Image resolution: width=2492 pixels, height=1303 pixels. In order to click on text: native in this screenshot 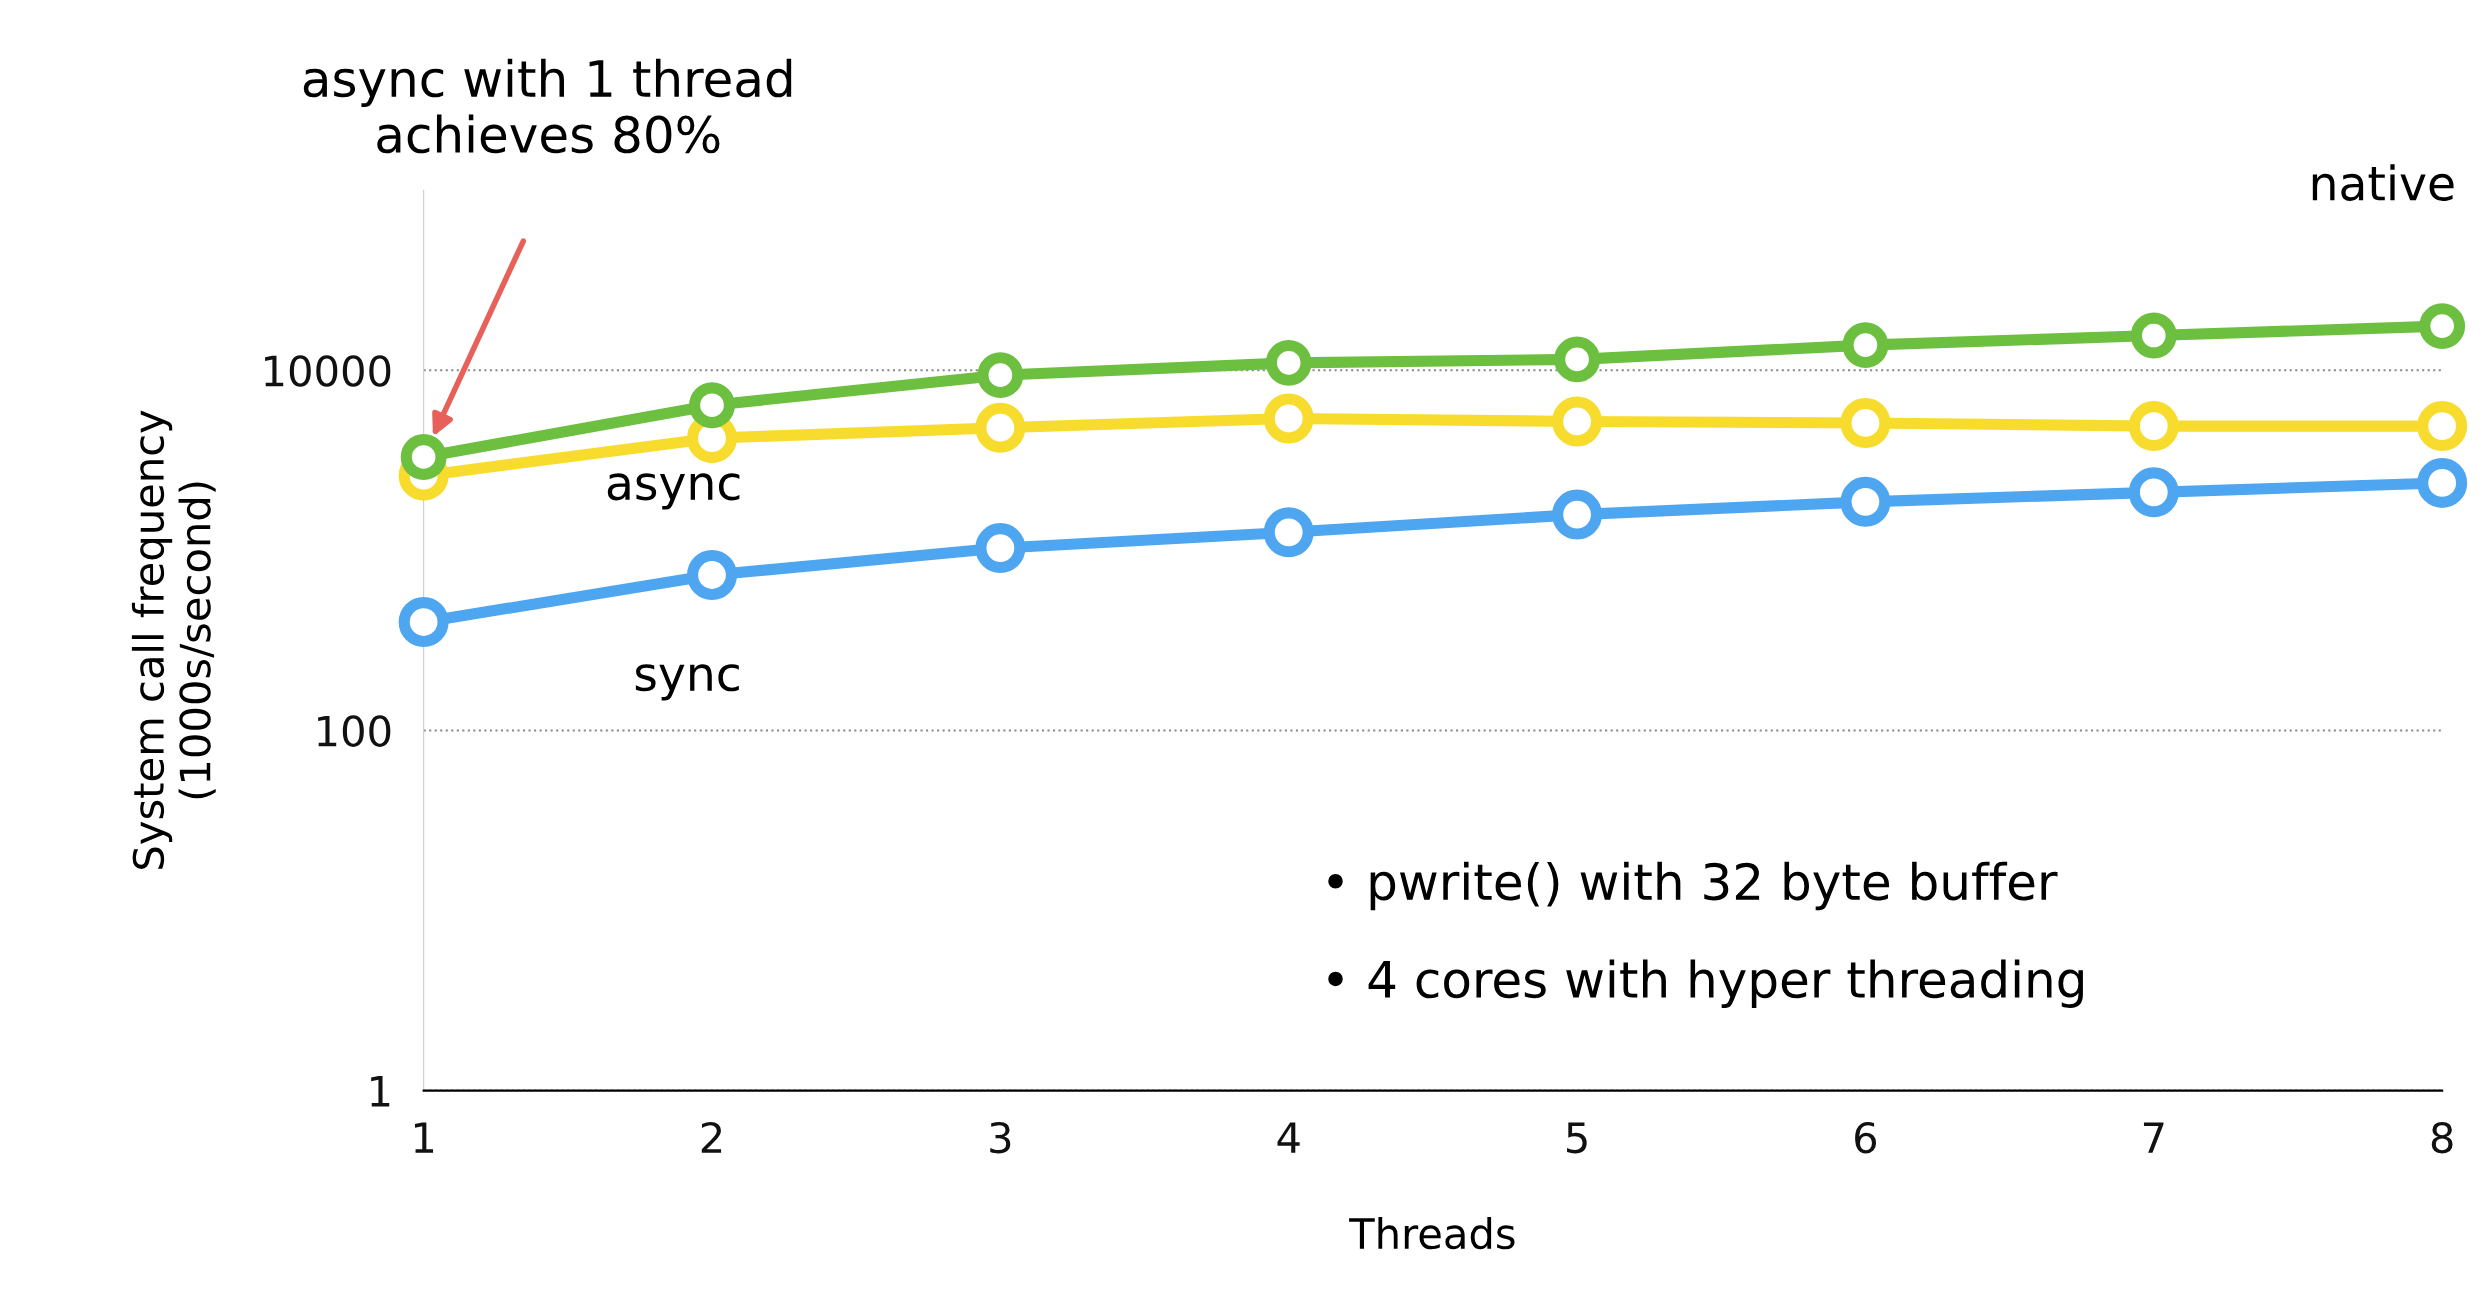, I will do `click(2383, 182)`.